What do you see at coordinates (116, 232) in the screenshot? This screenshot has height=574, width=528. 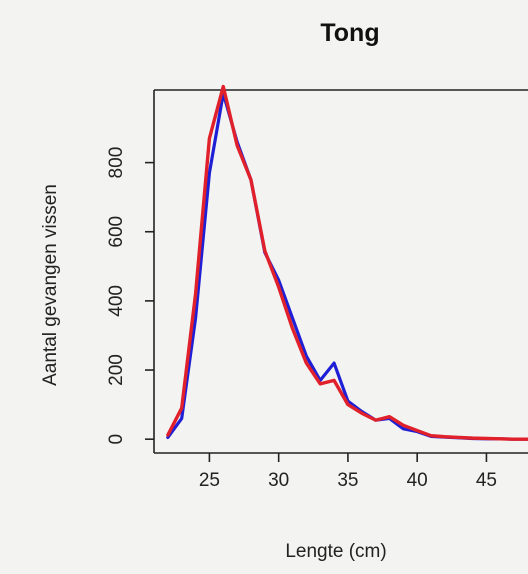 I see `y-tick-label: 600` at bounding box center [116, 232].